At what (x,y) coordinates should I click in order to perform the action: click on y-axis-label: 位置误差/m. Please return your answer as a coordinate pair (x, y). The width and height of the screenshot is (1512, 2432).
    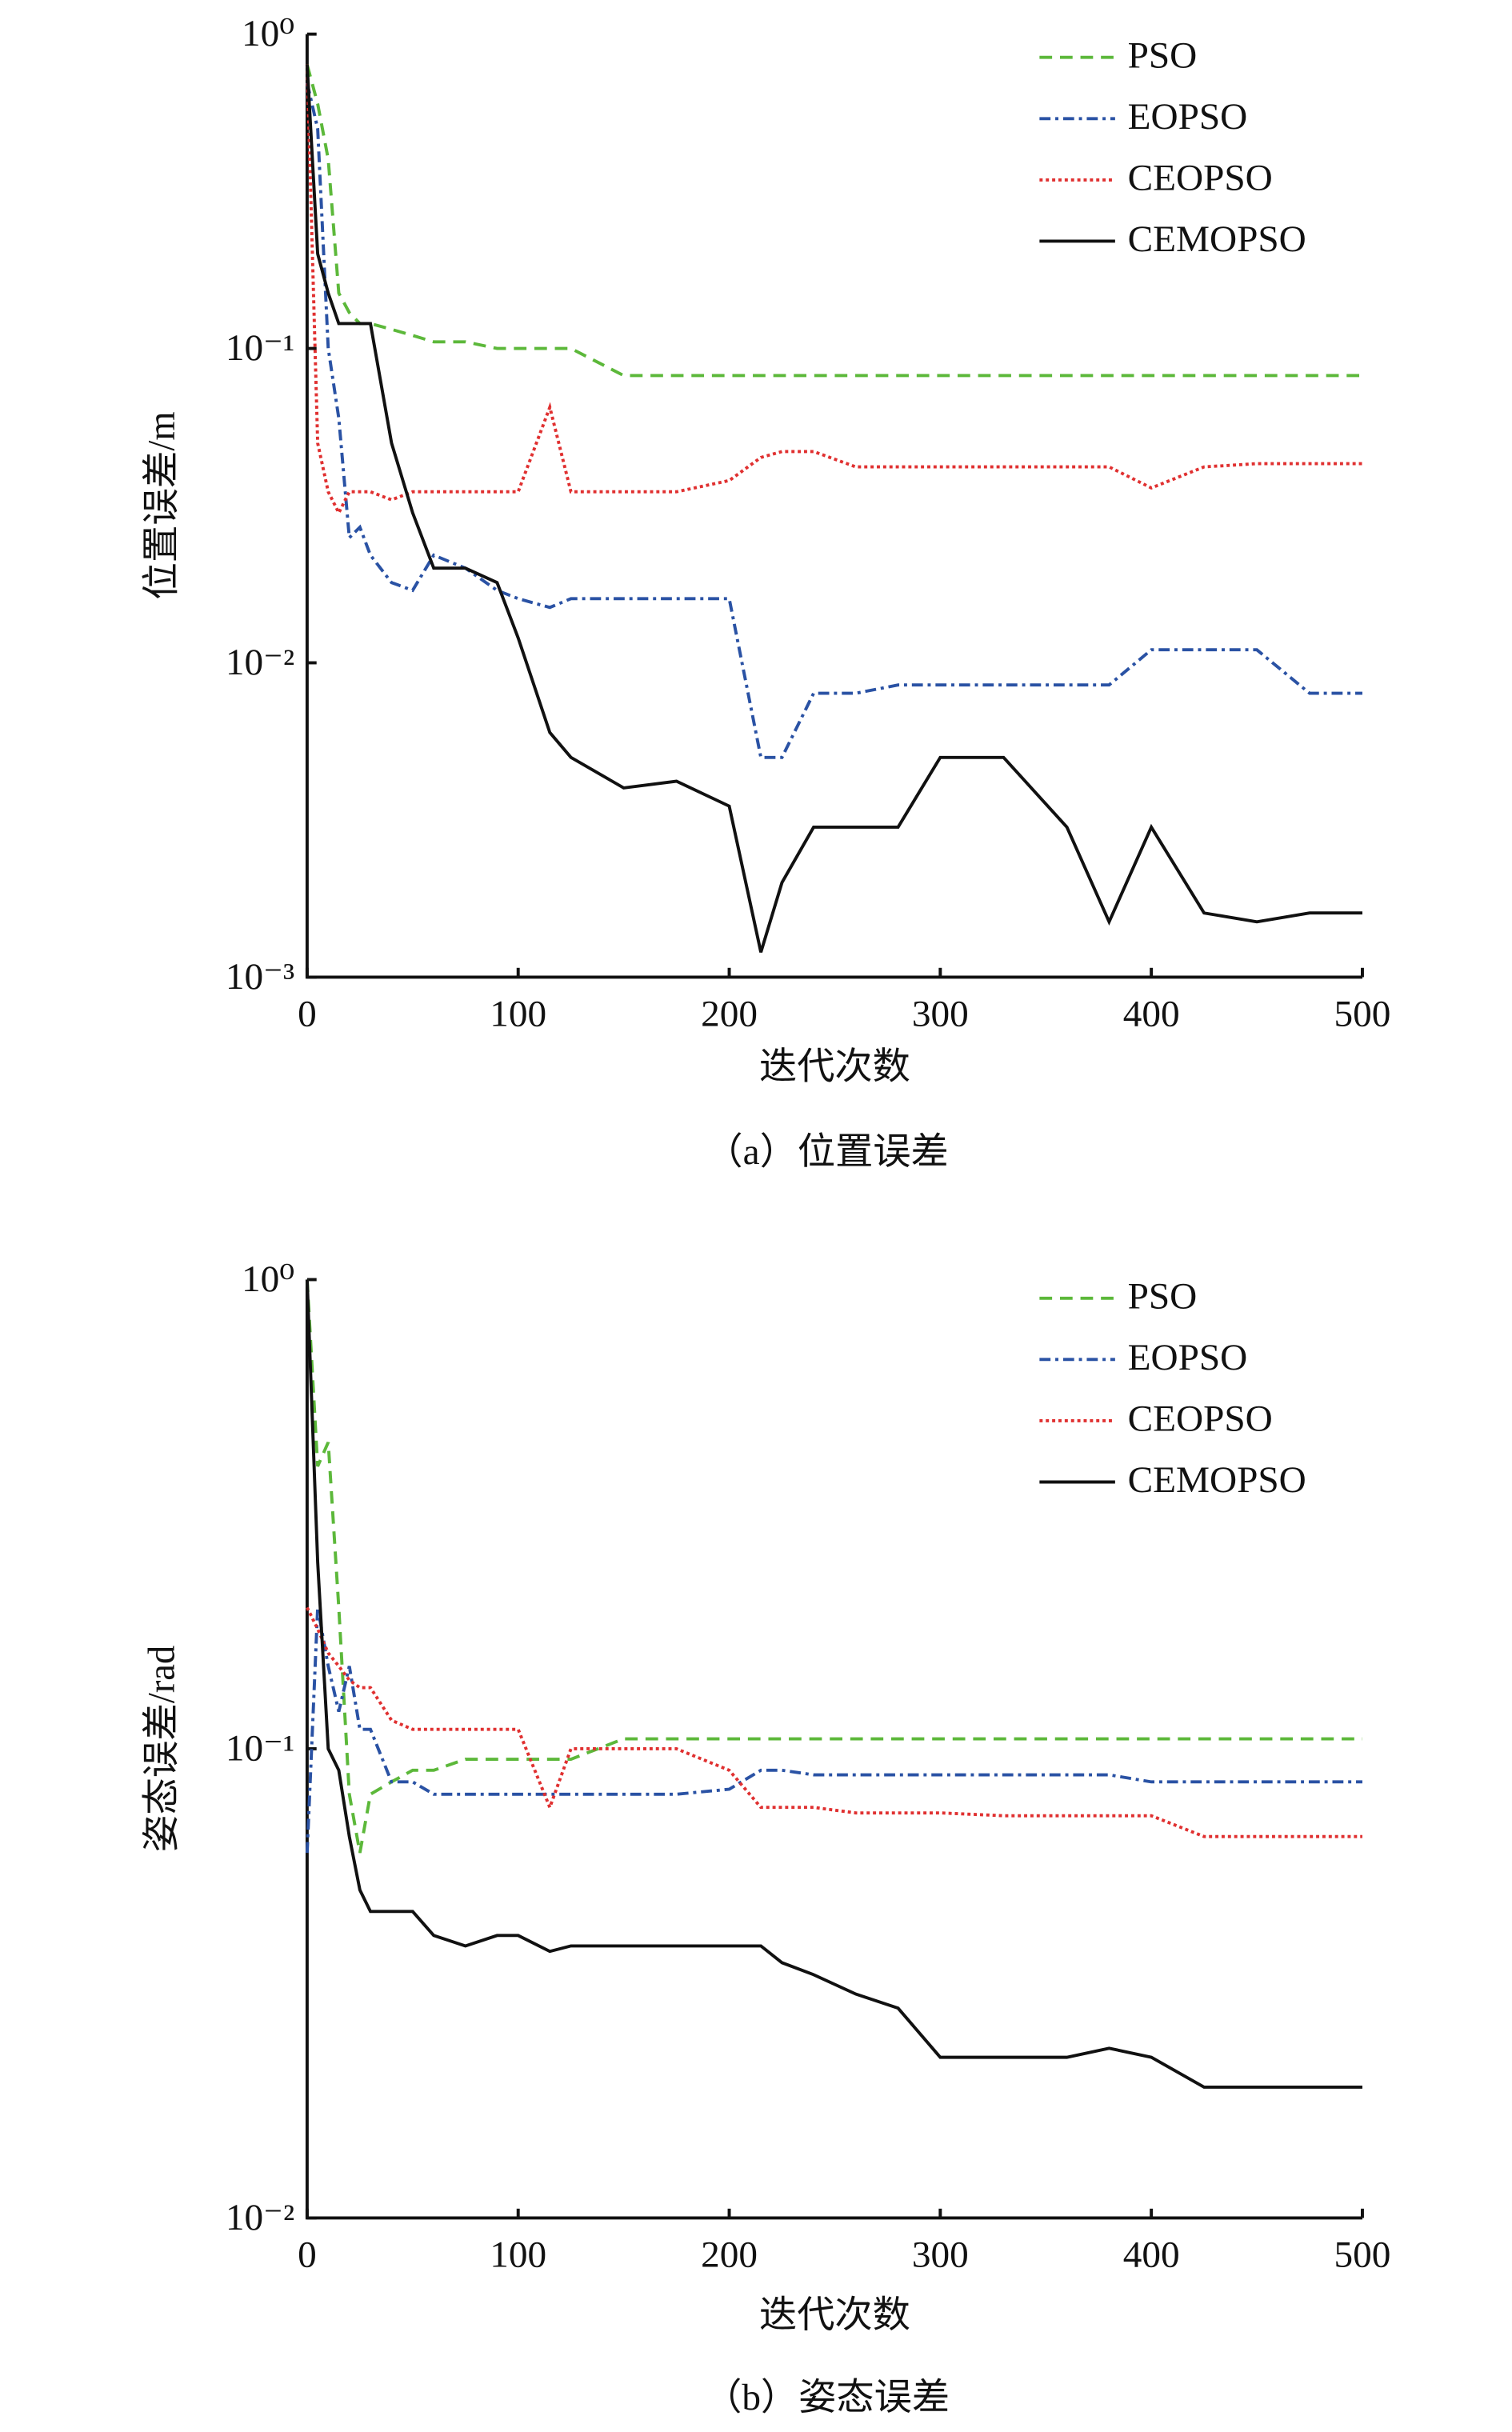
    Looking at the image, I should click on (161, 505).